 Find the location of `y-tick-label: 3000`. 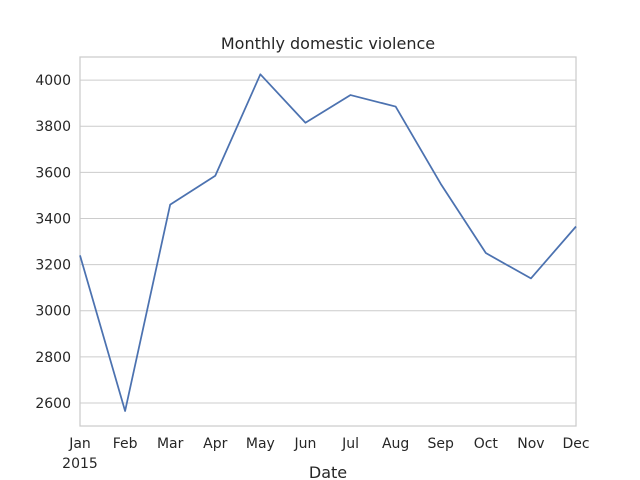

y-tick-label: 3000 is located at coordinates (53, 312).